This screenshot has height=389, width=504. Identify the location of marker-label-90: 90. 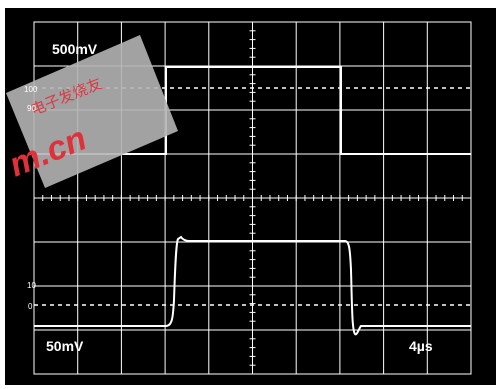
(31, 108).